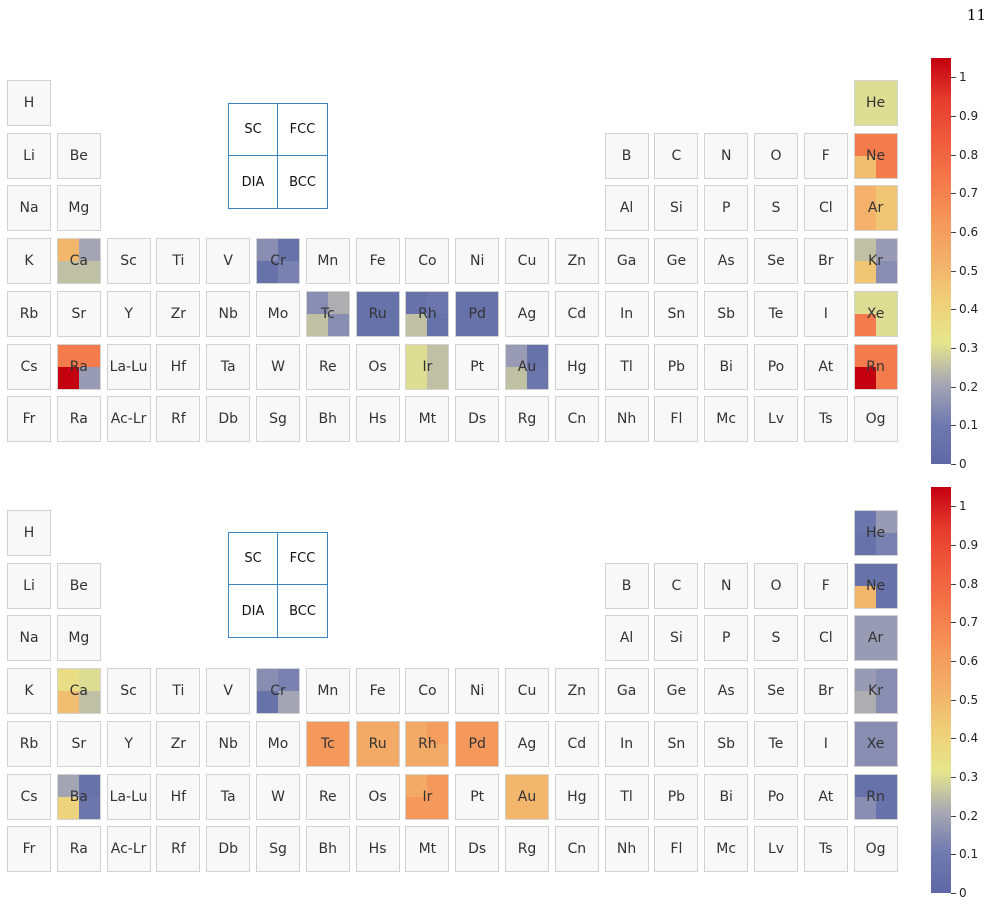  Describe the element at coordinates (477, 796) in the screenshot. I see `element-symbol: Pt` at that location.